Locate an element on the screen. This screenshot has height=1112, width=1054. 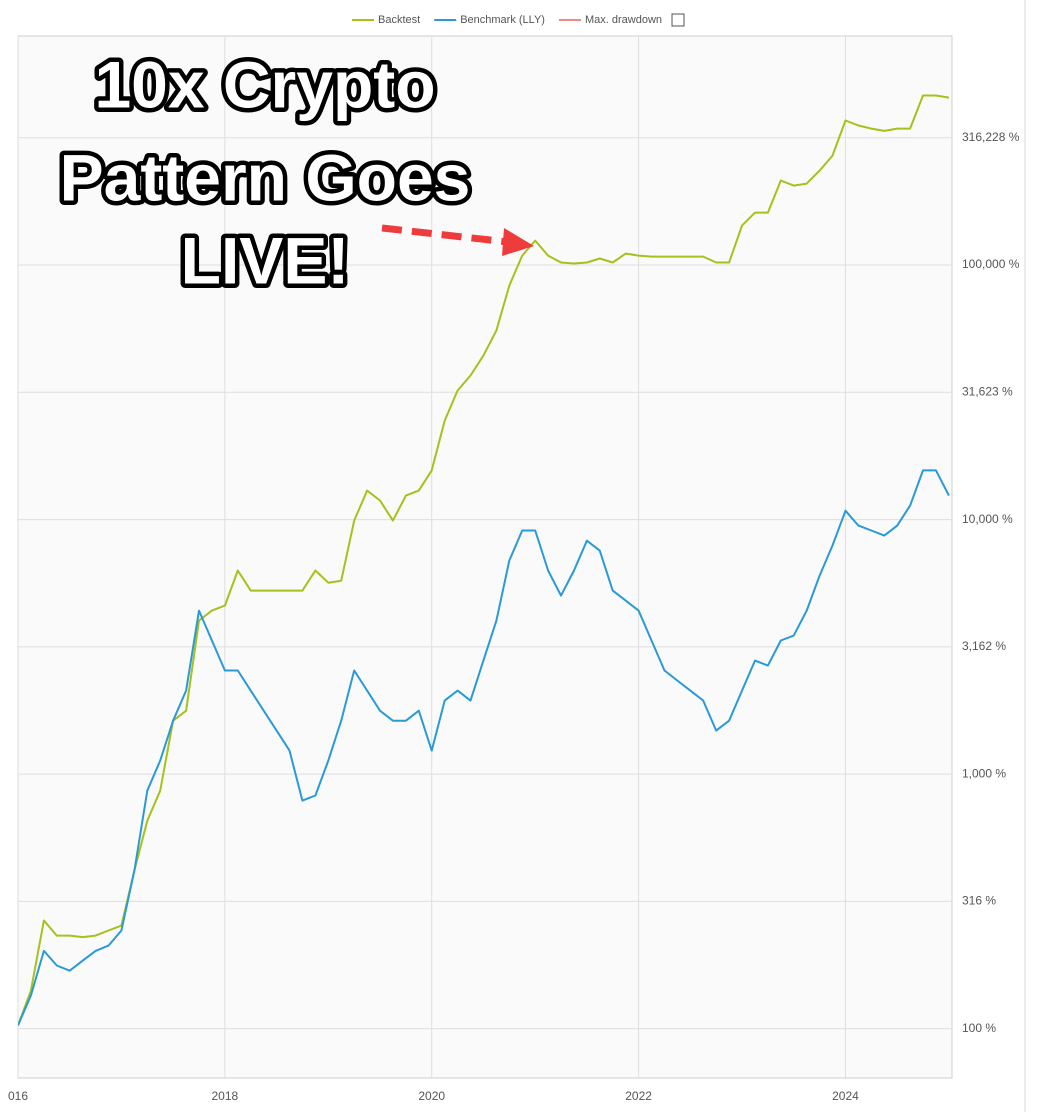
y-tick-label: 31,623 % is located at coordinates (987, 391).